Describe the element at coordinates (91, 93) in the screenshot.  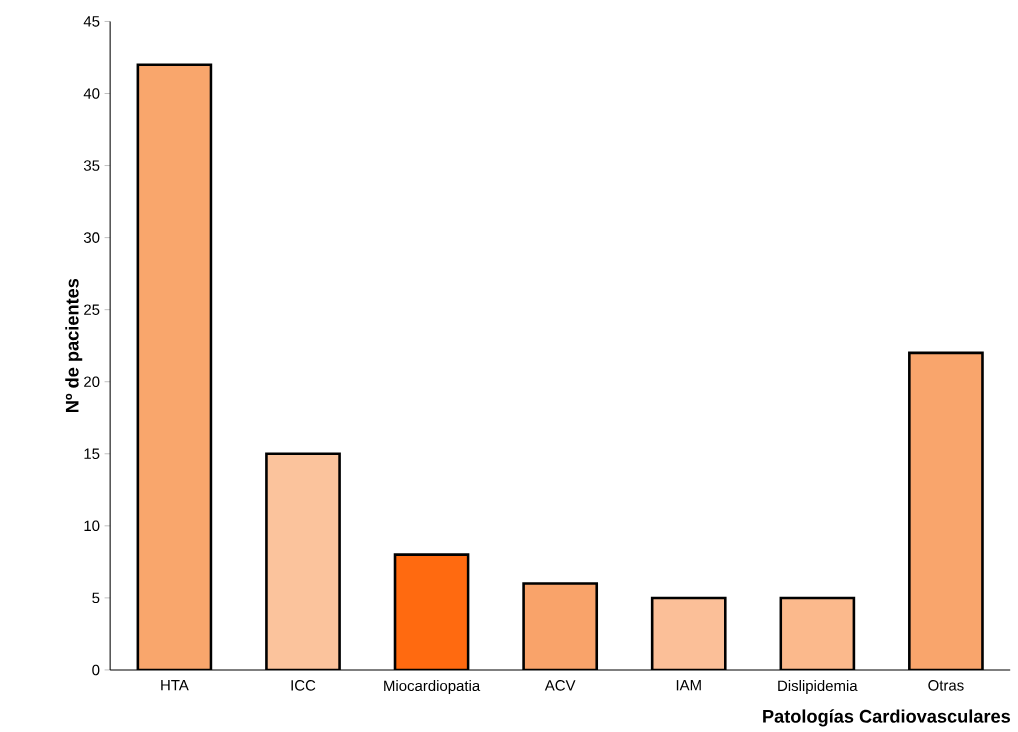
I see `y-tick-label: 40` at that location.